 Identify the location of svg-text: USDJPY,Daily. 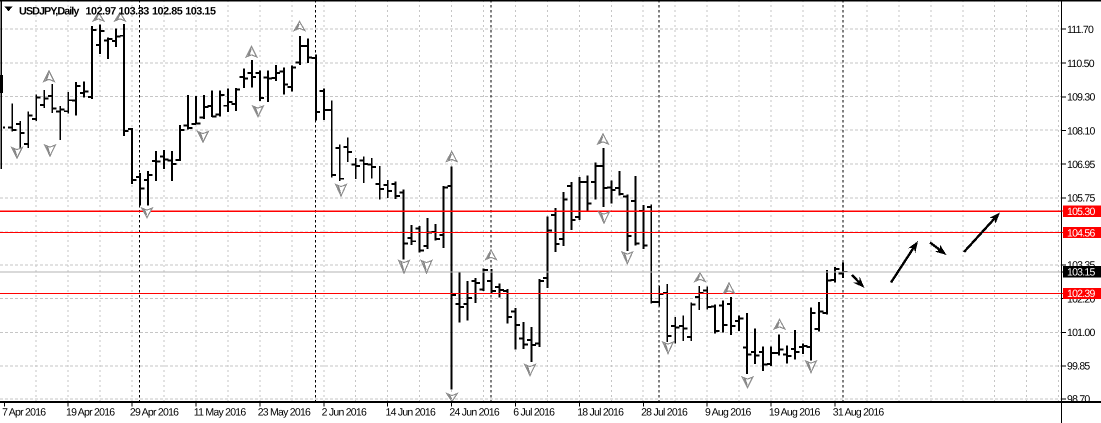
(49, 12).